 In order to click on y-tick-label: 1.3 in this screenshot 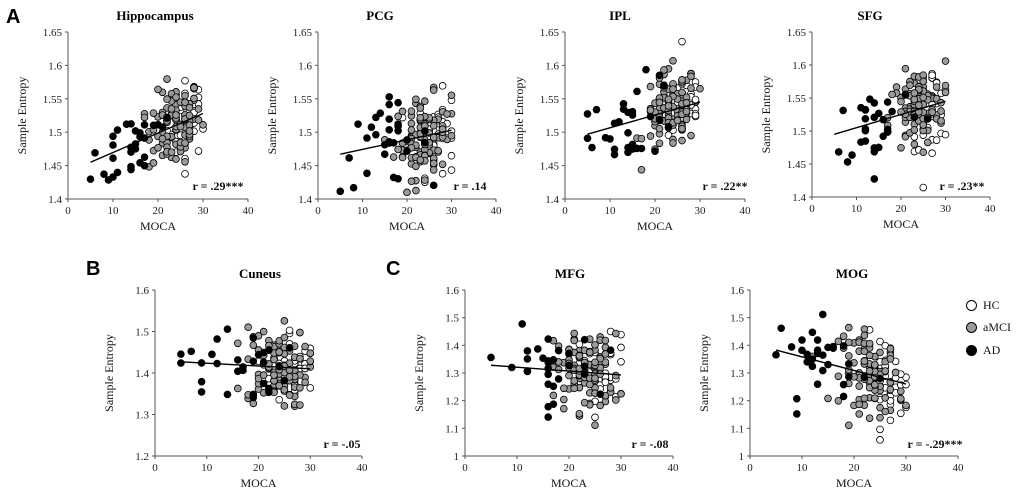, I will do `click(737, 374)`.